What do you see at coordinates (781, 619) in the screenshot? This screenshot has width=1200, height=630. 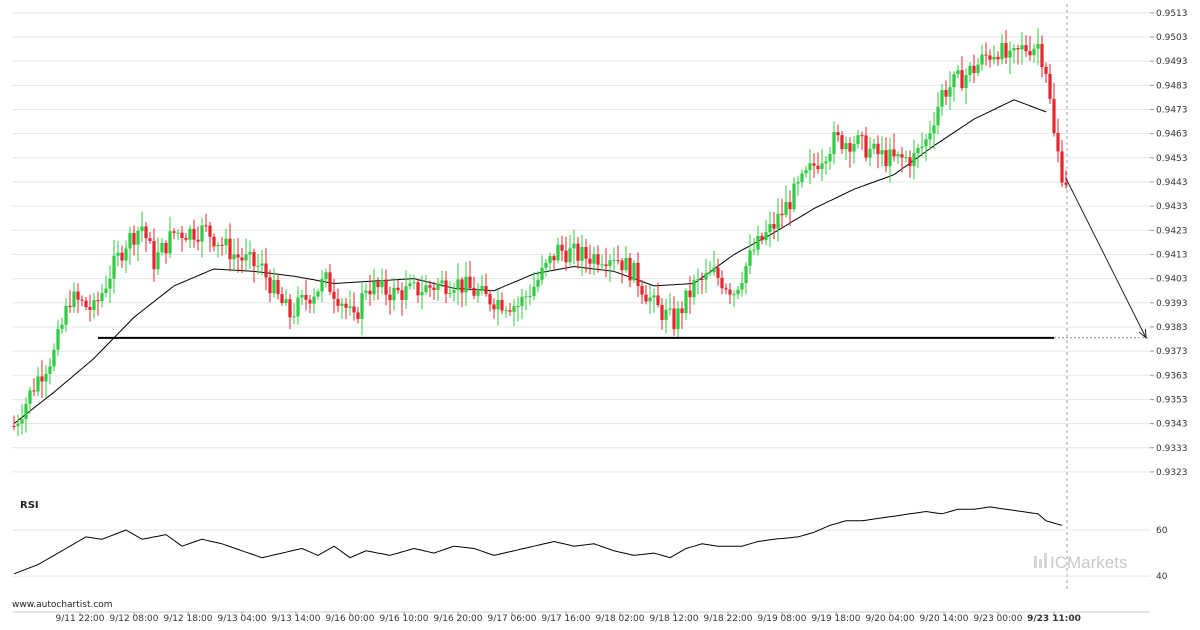 I see `x-tick-label: 9/19 08:00` at bounding box center [781, 619].